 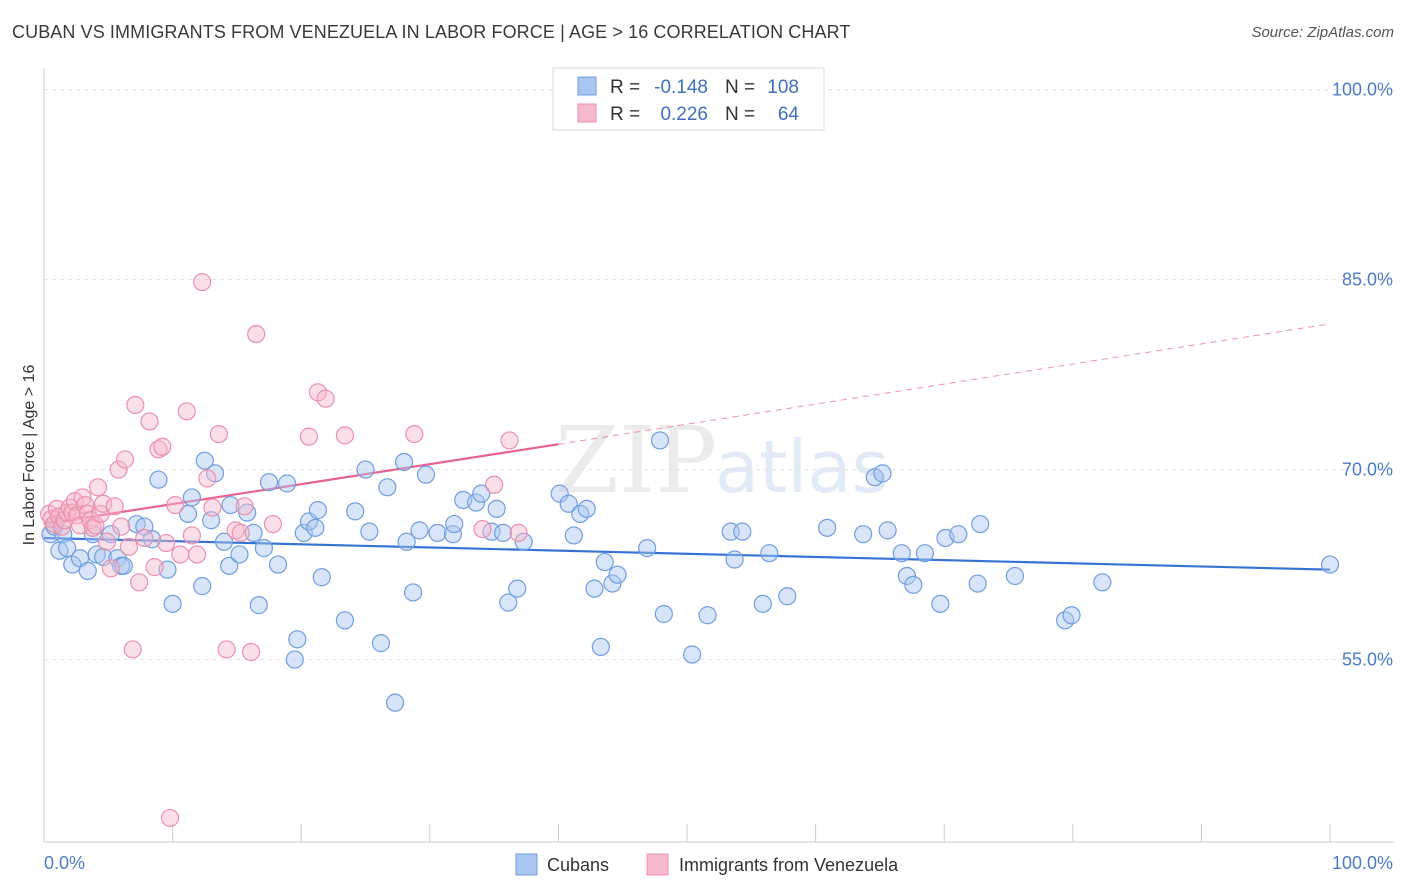 What do you see at coordinates (587, 113) in the screenshot?
I see `legend-swatch-venezuela` at bounding box center [587, 113].